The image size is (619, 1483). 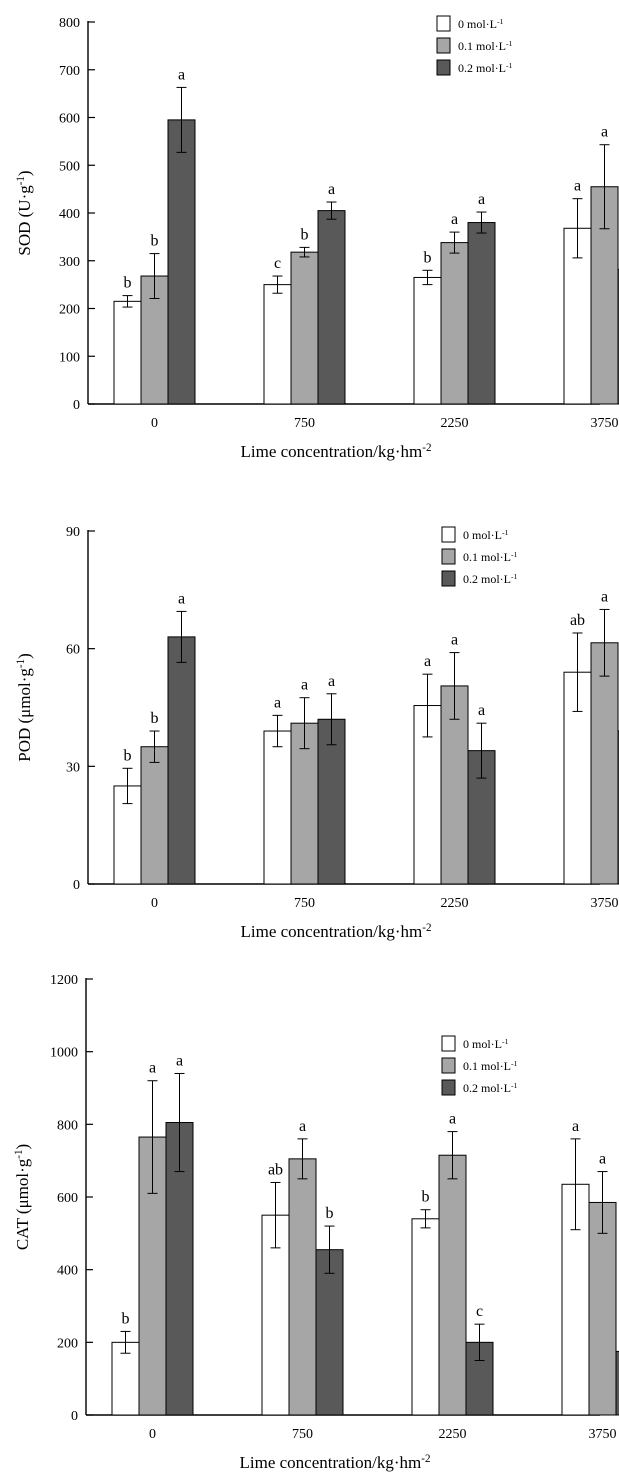 I want to click on y-axis-title: POD (μmol·g-1), so click(x=24, y=707).